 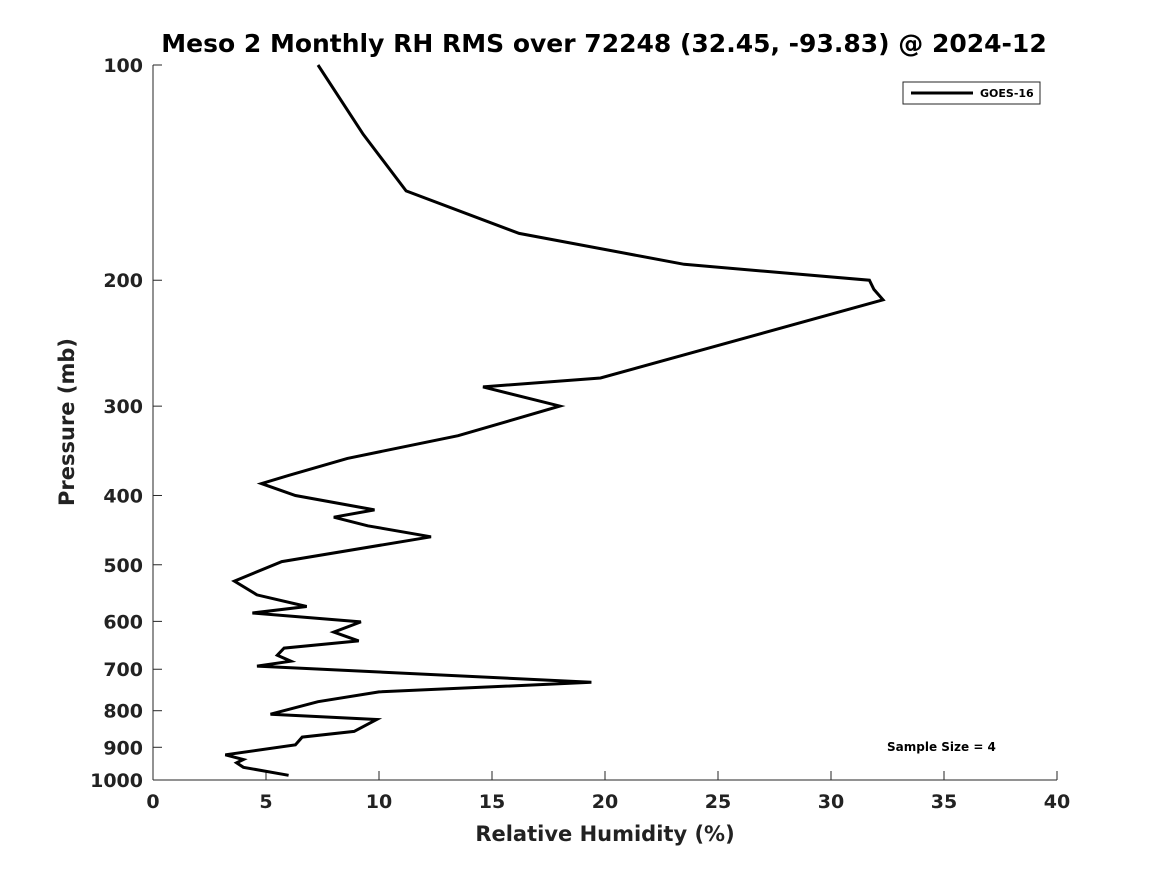 I want to click on y-tick-label: 200, so click(x=123, y=281).